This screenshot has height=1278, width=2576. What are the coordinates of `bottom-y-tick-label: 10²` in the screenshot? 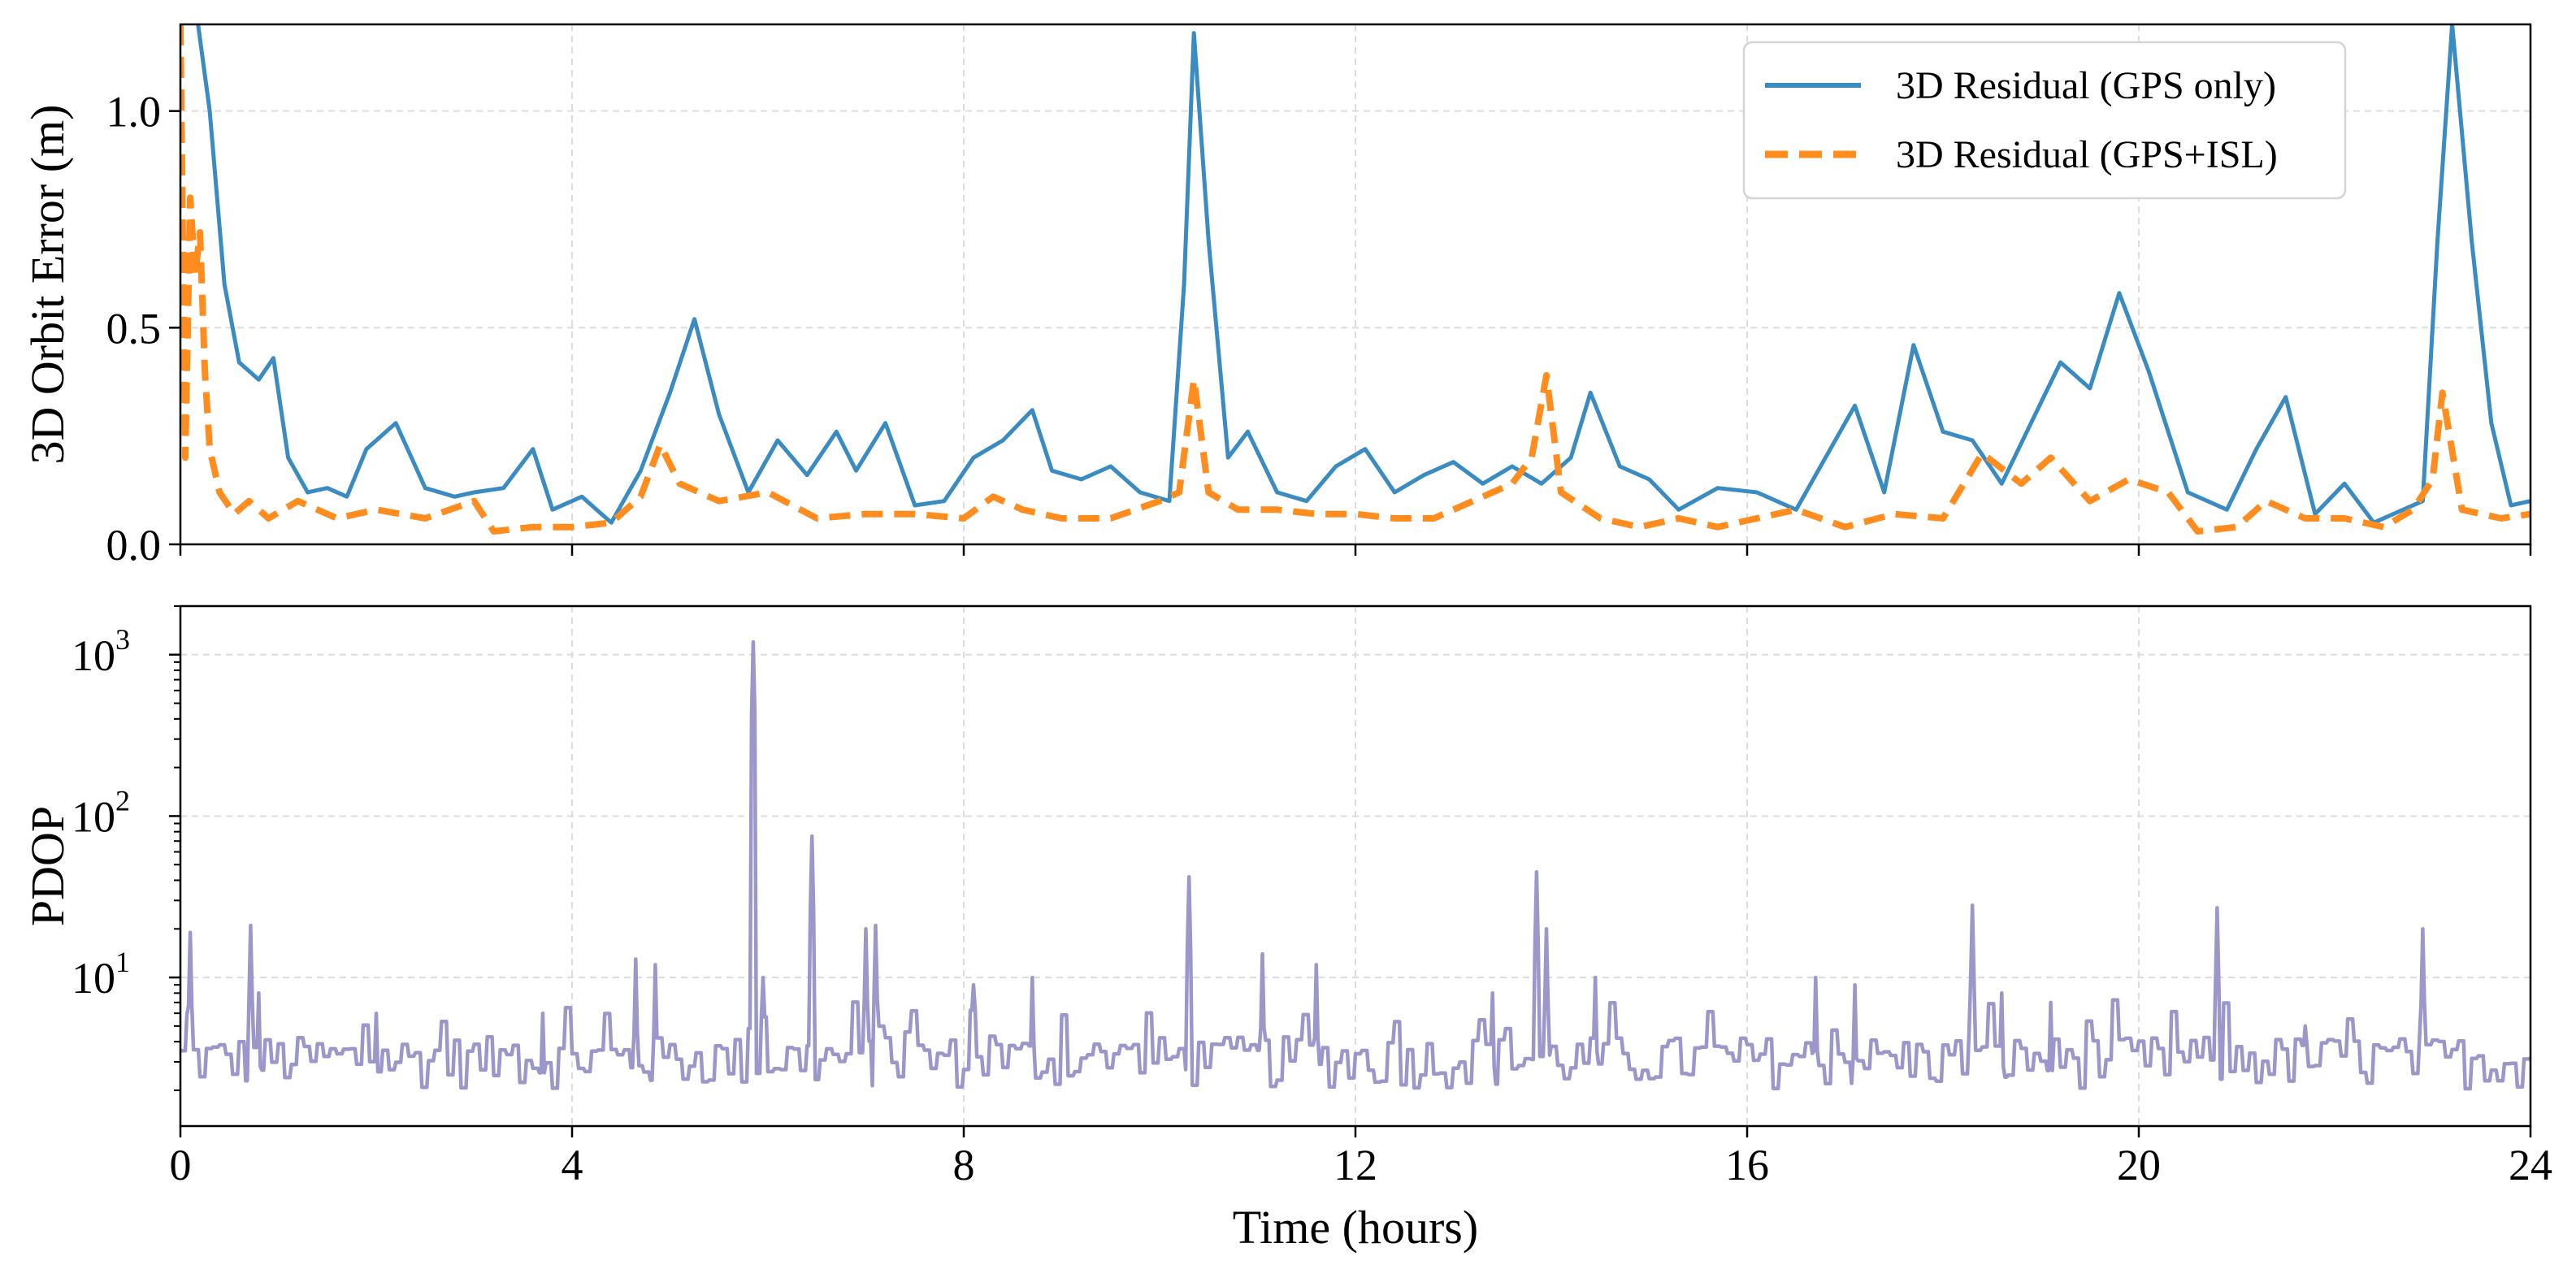 It's located at (101, 812).